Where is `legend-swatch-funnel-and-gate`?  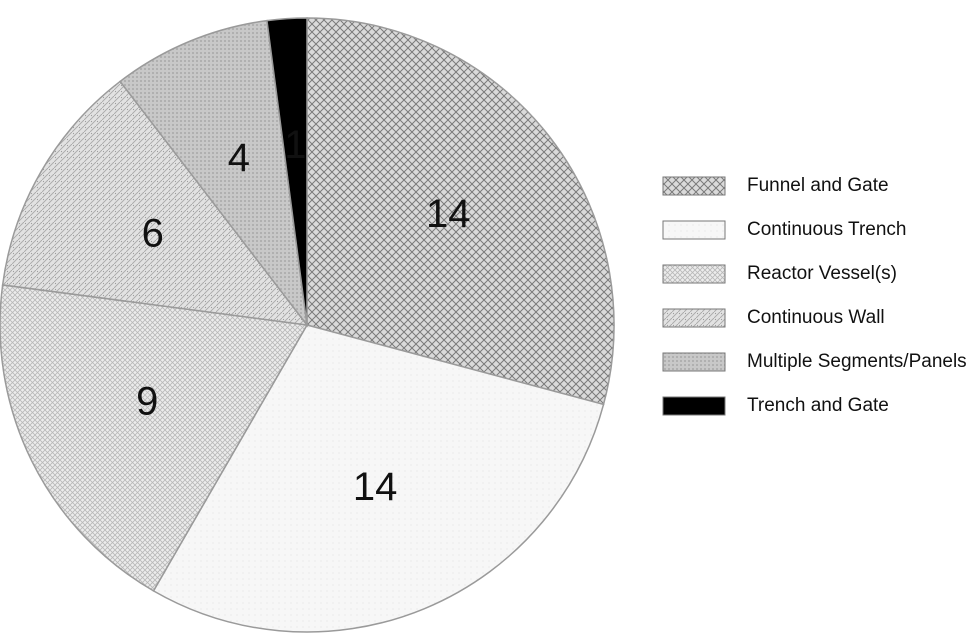
legend-swatch-funnel-and-gate is located at coordinates (694, 186).